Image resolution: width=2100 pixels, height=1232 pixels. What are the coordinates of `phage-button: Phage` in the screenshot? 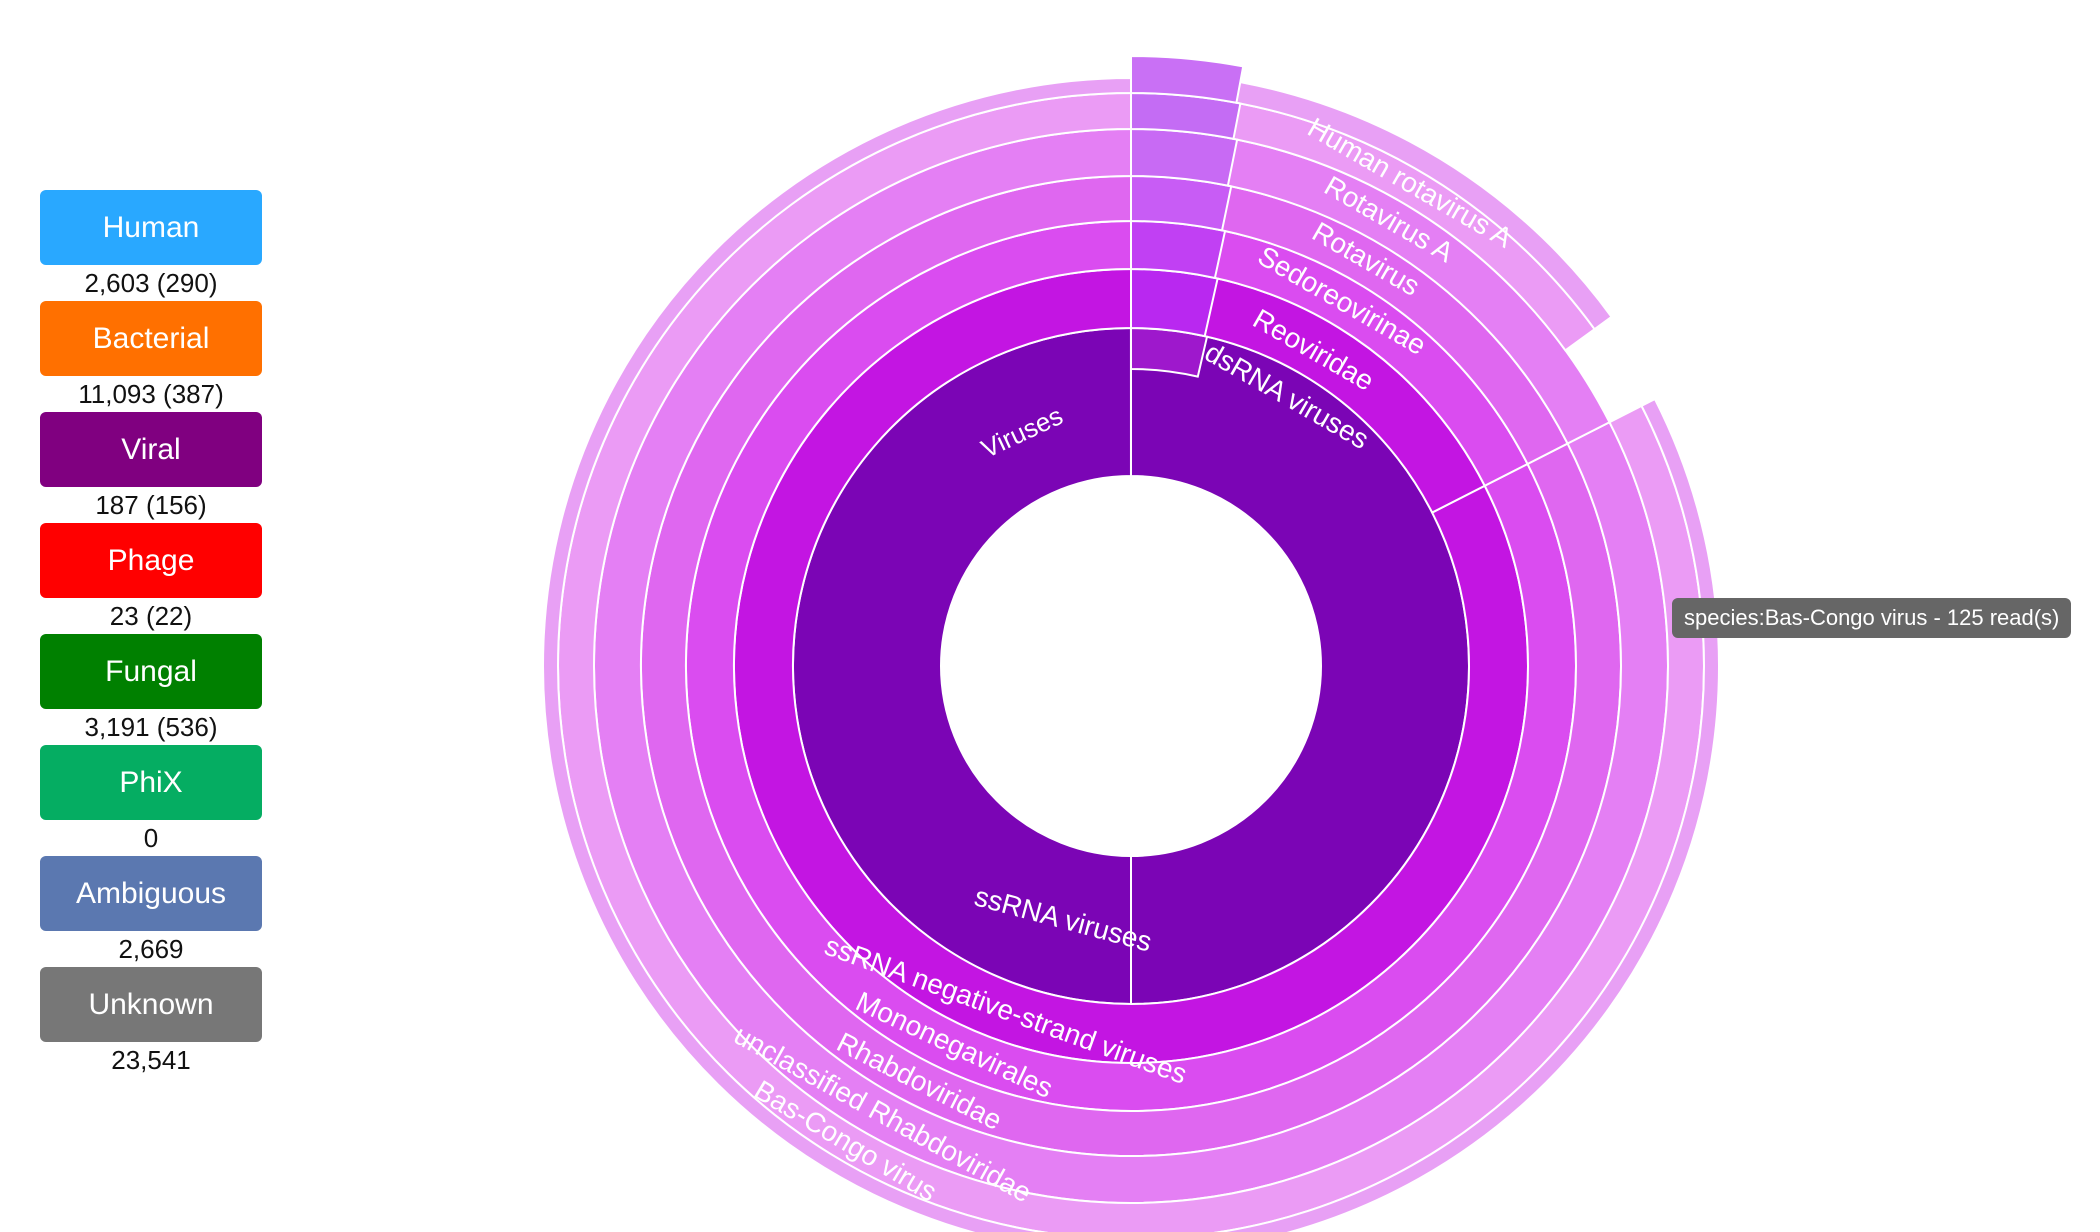 It's located at (151, 560).